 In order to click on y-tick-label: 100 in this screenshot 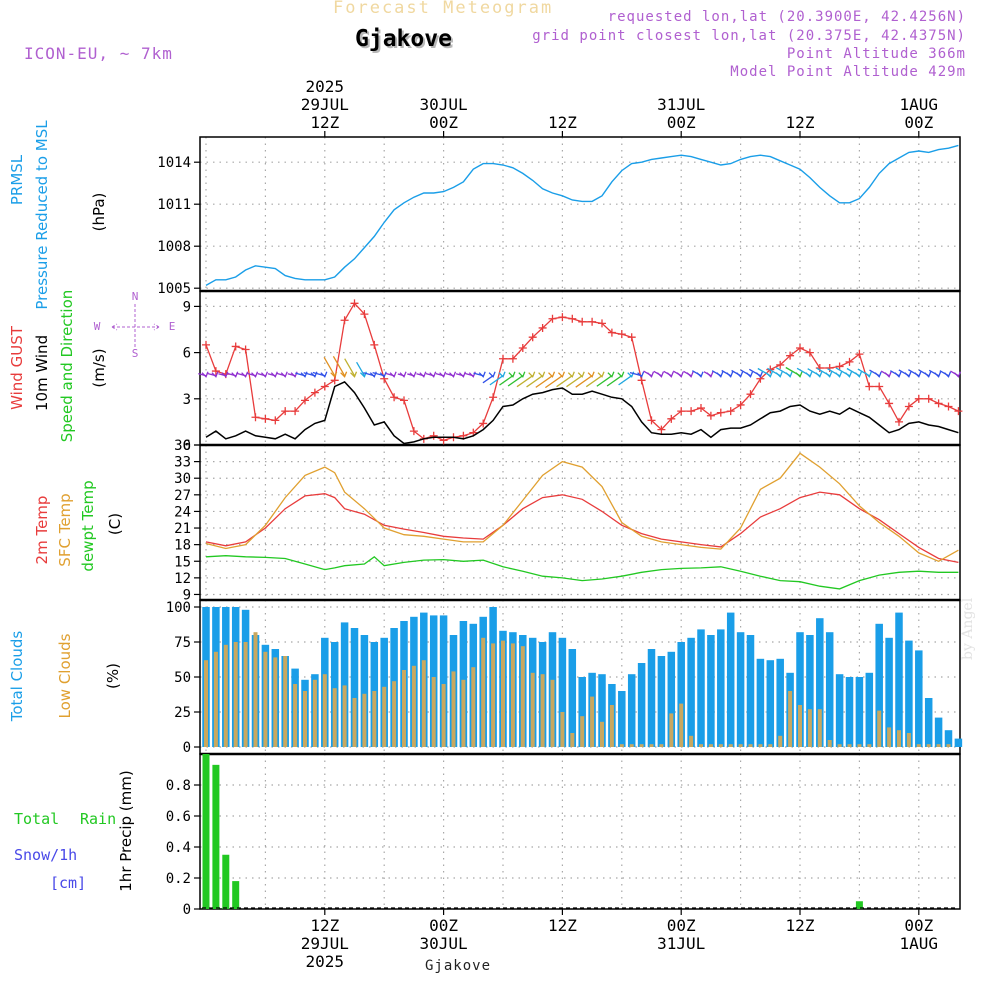, I will do `click(178, 608)`.